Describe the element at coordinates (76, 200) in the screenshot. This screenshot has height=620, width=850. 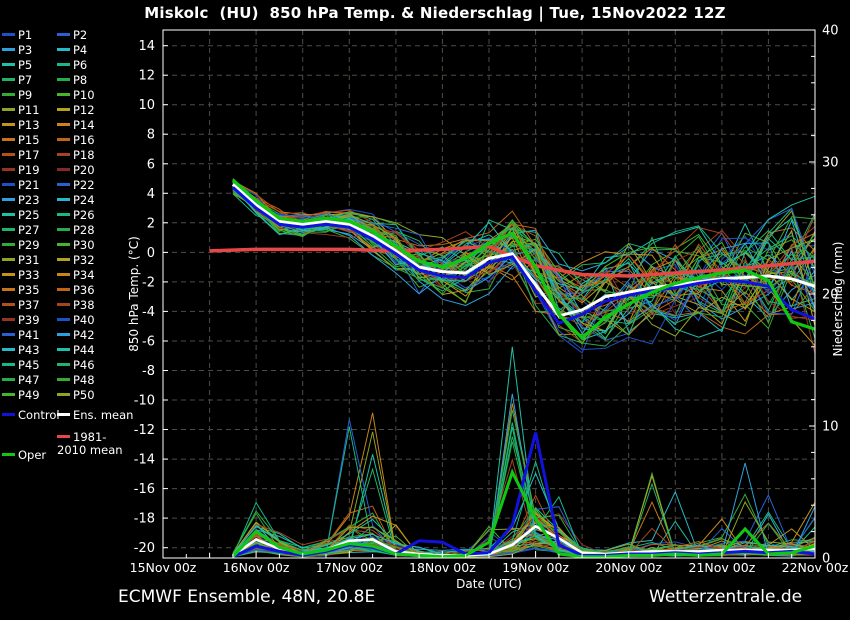
I see `legend-item-p24: P24` at that location.